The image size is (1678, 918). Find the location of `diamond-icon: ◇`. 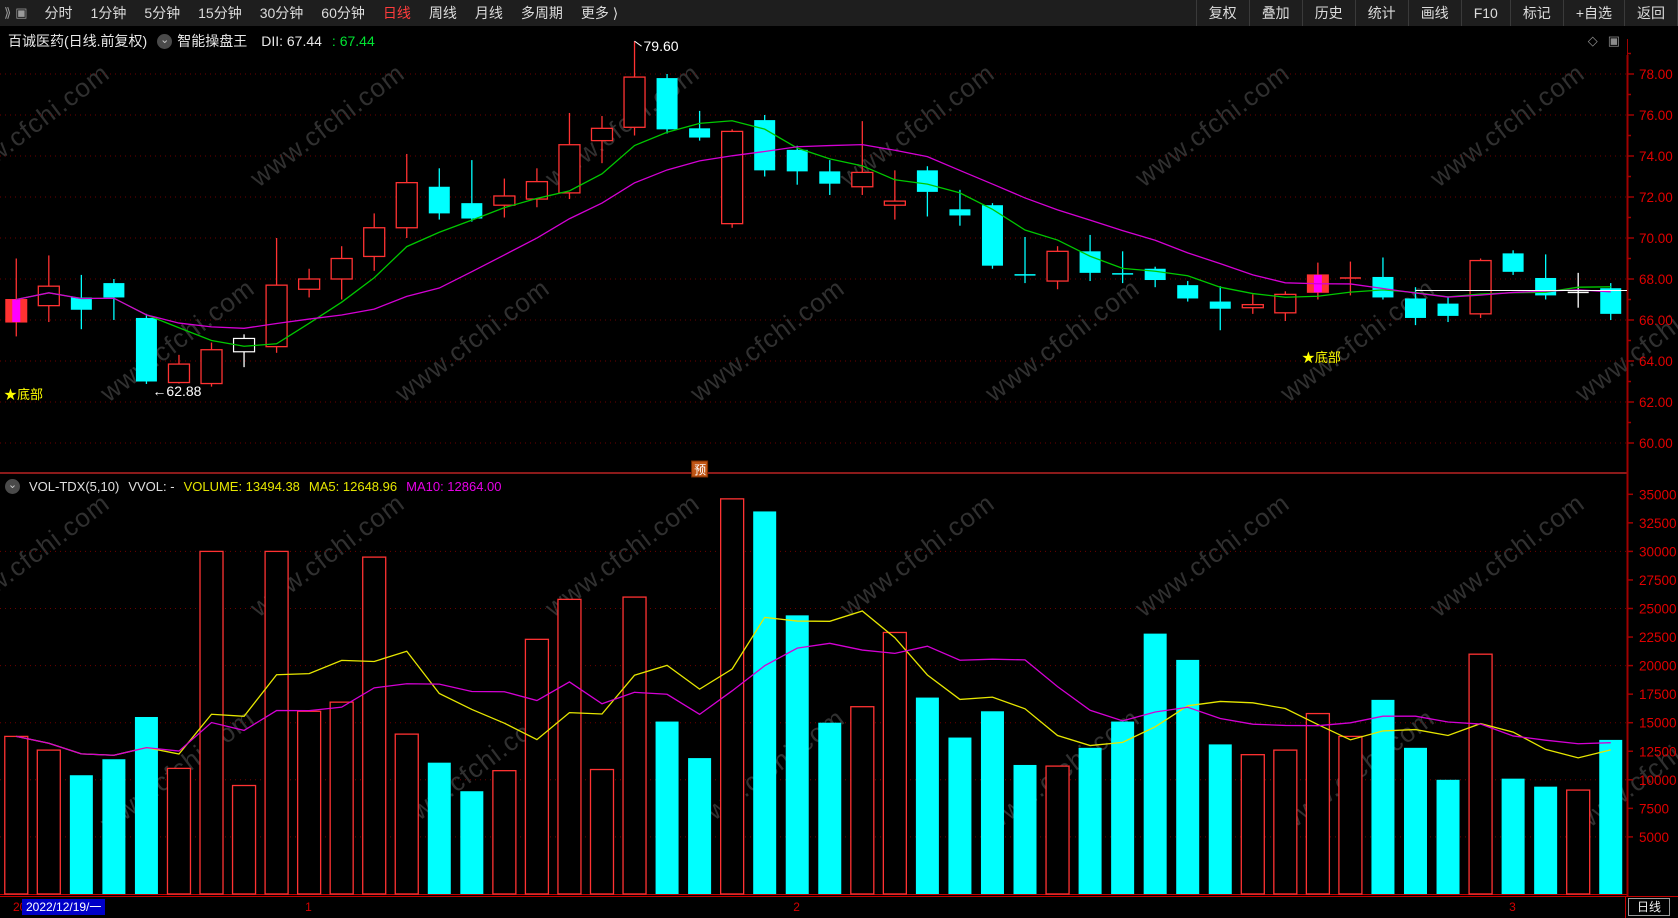

diamond-icon: ◇ is located at coordinates (1592, 40).